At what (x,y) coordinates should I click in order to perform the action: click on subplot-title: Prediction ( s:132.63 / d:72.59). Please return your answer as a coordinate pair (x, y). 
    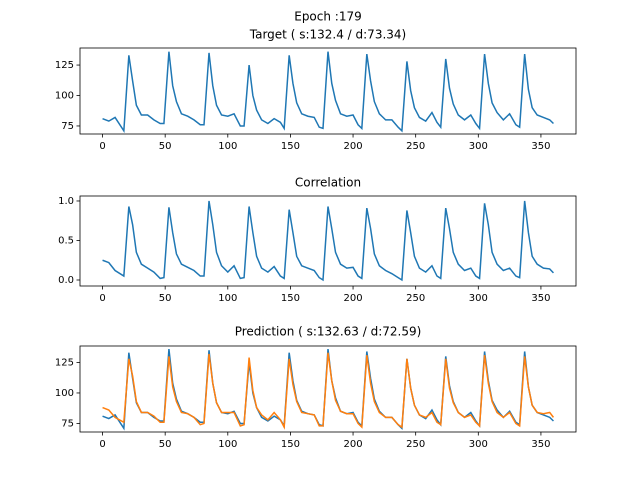
    Looking at the image, I should click on (328, 332).